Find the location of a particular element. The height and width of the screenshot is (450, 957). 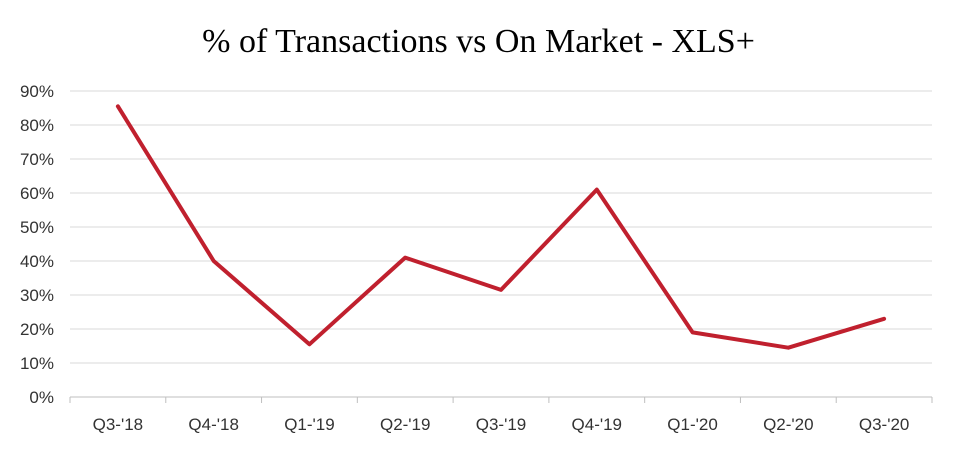

x-axis is located at coordinates (501, 399).